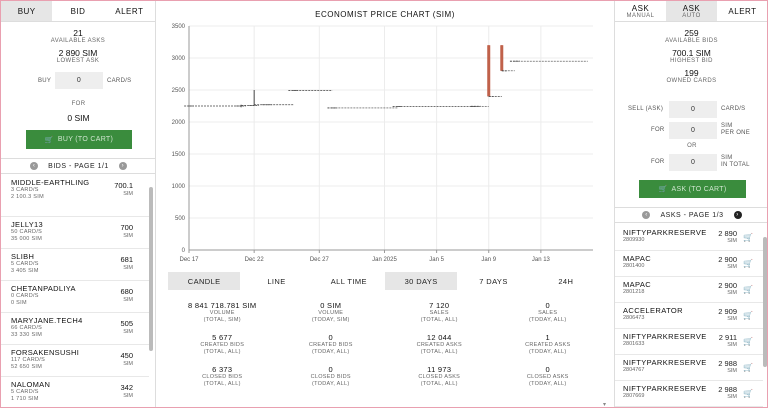 The image size is (768, 408). I want to click on per-one-unit: SIM PER ONE, so click(736, 129).